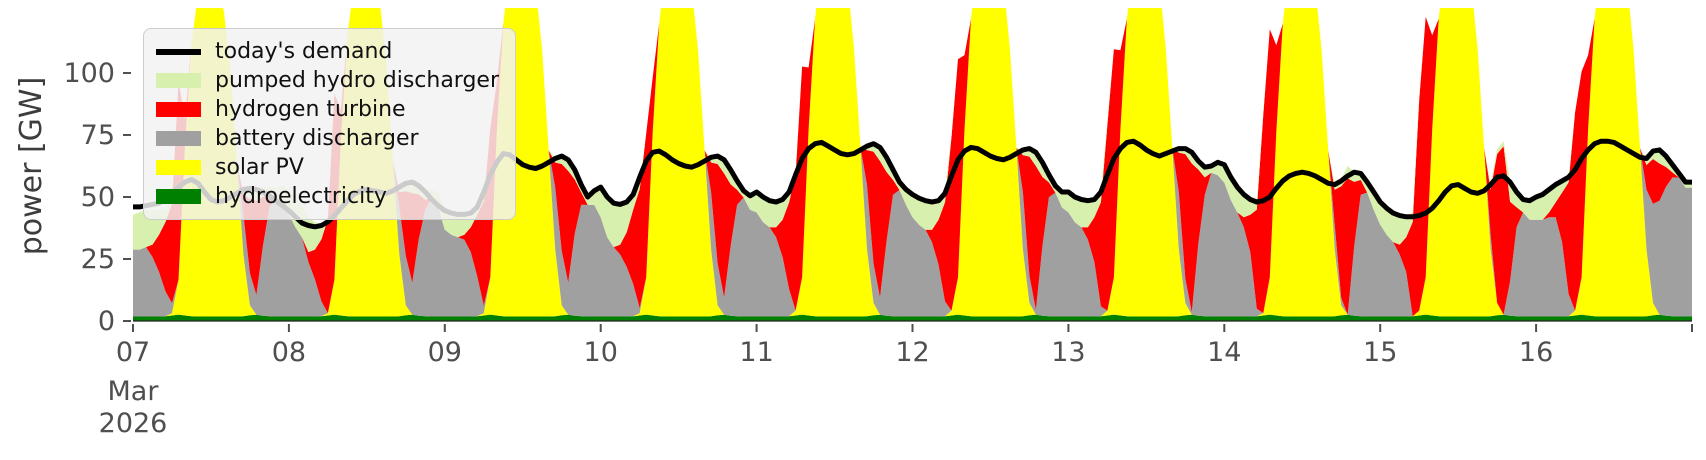 This screenshot has width=1706, height=460. Describe the element at coordinates (304, 51) in the screenshot. I see `legend-label: today's demand` at that location.